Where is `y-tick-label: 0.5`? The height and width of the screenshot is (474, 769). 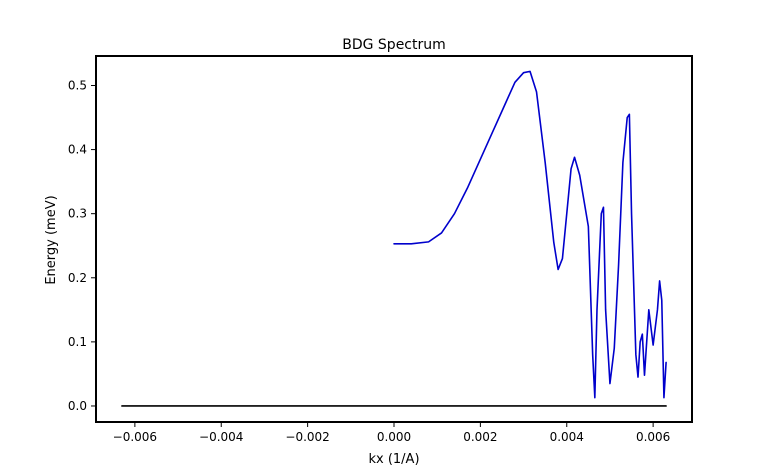
y-tick-label: 0.5 is located at coordinates (77, 85).